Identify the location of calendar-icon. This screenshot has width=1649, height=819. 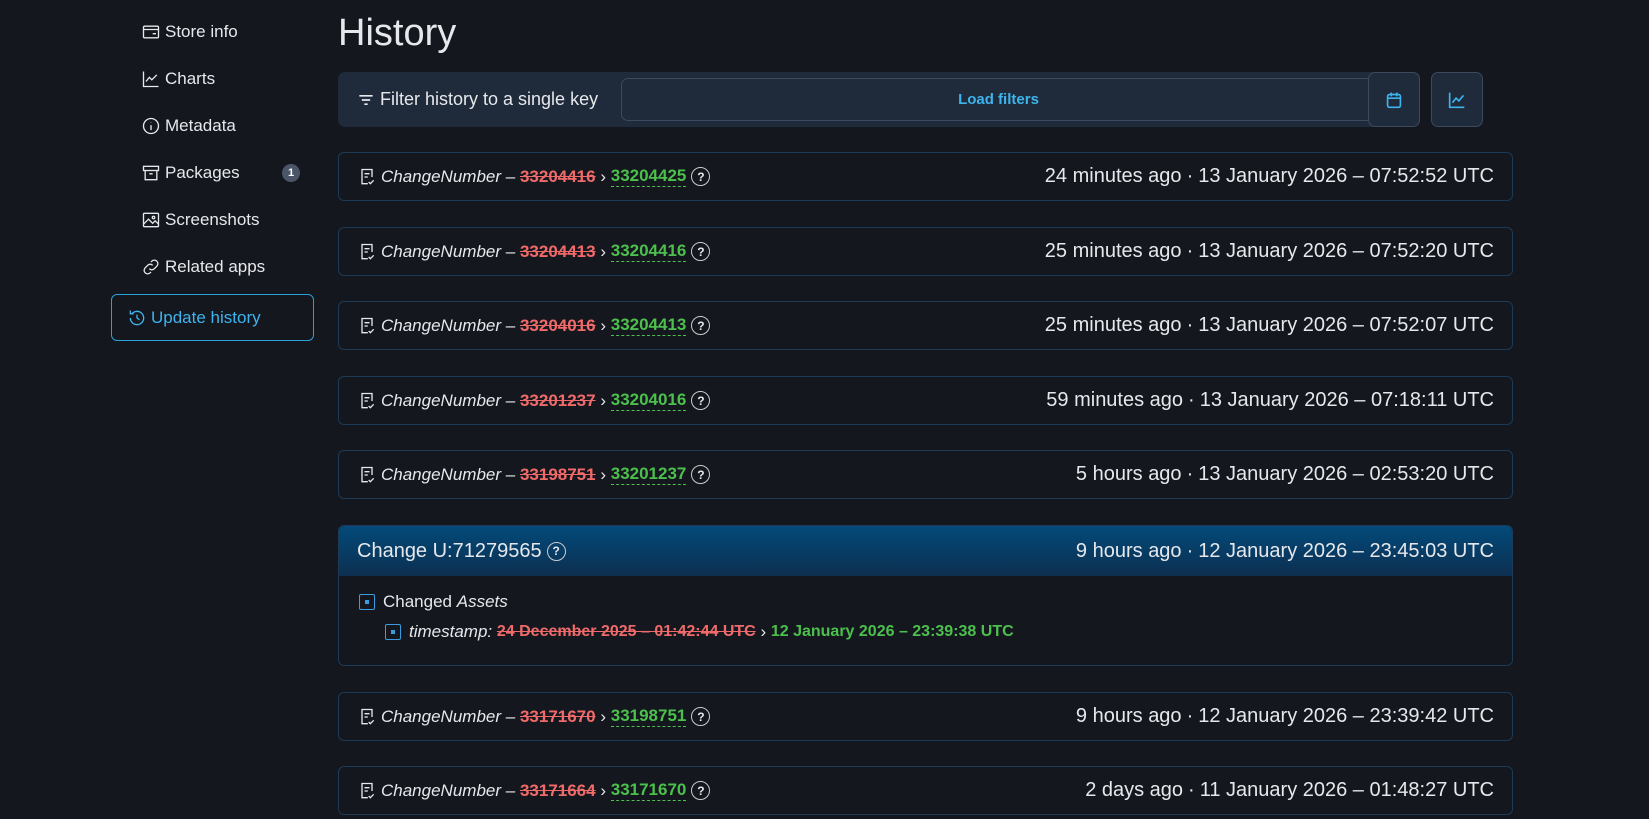
(1394, 100).